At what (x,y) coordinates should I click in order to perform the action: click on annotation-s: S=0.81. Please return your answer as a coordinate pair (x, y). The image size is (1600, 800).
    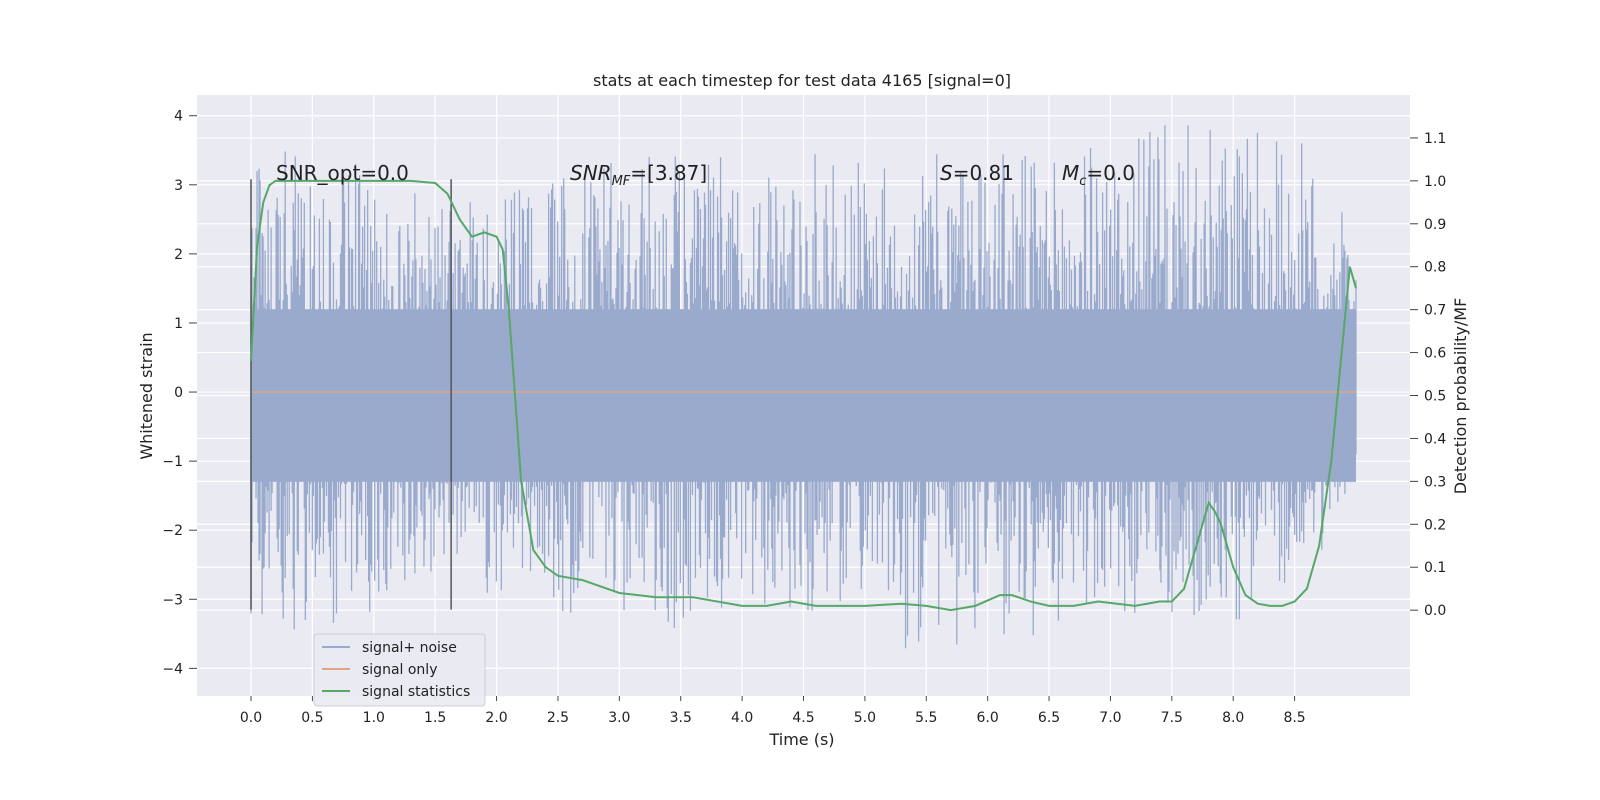
    Looking at the image, I should click on (977, 173).